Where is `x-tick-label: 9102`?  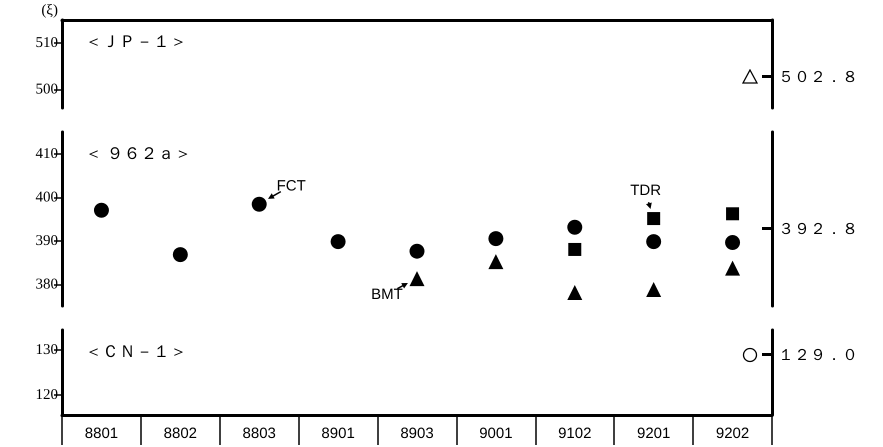 x-tick-label: 9102 is located at coordinates (575, 433).